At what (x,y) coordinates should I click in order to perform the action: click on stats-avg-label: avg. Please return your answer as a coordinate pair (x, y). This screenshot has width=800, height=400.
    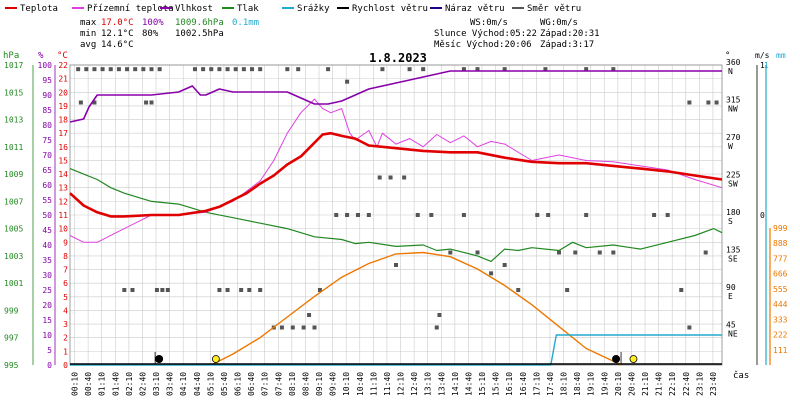
    Looking at the image, I should click on (88, 45).